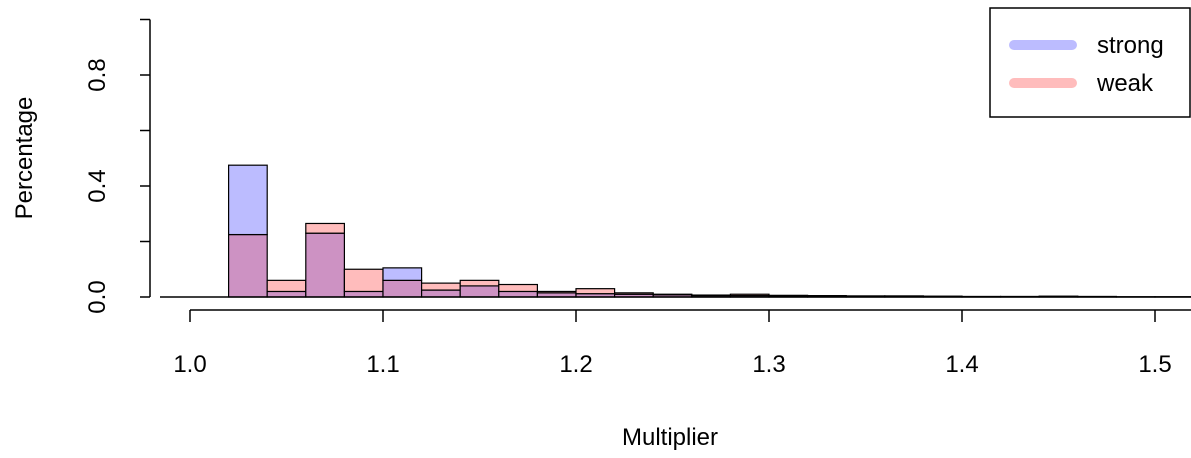 This screenshot has width=1191, height=458. What do you see at coordinates (1130, 45) in the screenshot?
I see `legend-label-strong: strong` at bounding box center [1130, 45].